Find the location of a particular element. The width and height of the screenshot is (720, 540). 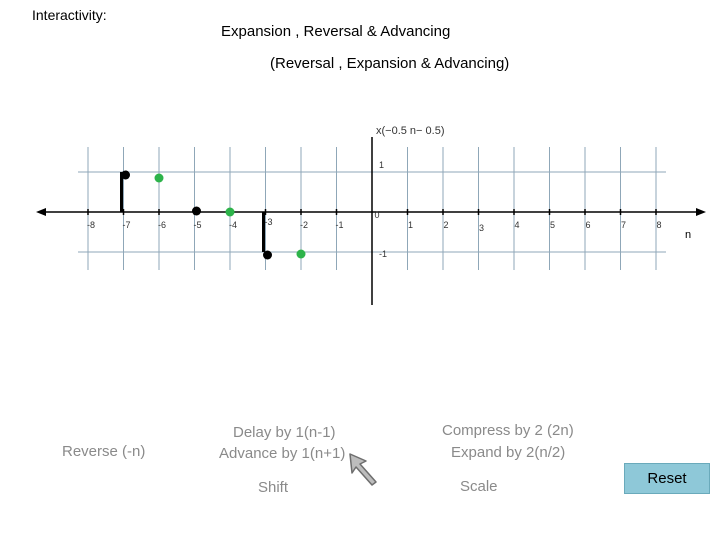

arrow-cursor-icon is located at coordinates (363, 469).